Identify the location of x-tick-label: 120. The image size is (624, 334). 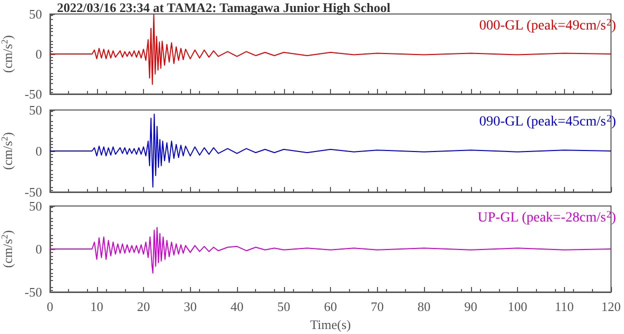
(611, 306).